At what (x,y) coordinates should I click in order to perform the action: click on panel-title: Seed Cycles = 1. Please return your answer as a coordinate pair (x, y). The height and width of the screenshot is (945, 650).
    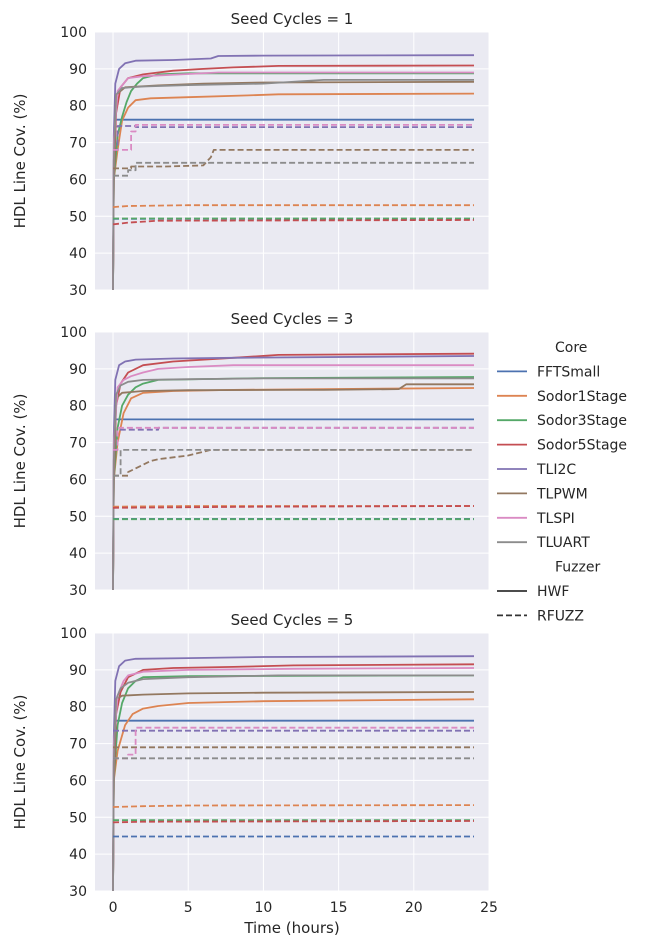
    Looking at the image, I should click on (292, 19).